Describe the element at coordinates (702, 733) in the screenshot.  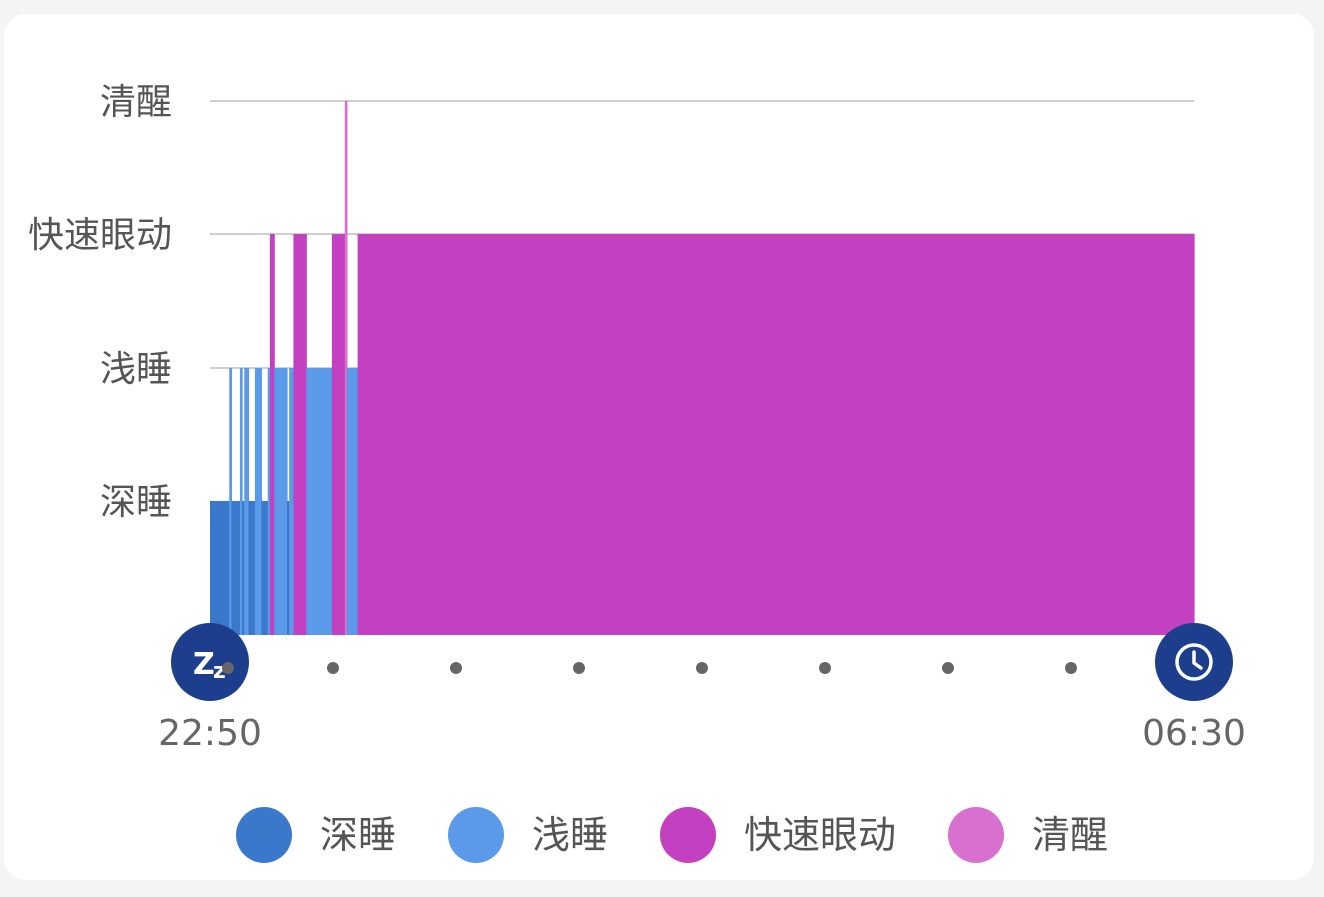
I see `time-axis-labels: 22:50 06:30` at that location.